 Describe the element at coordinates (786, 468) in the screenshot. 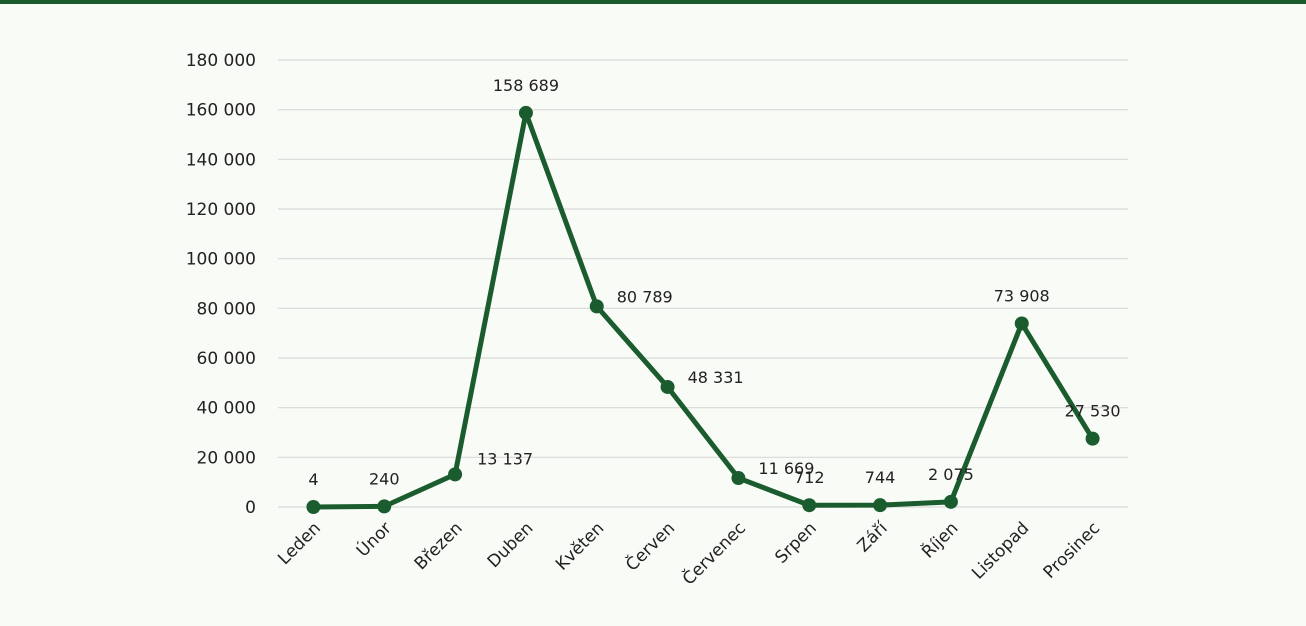

I see `data-label: 11 669` at that location.